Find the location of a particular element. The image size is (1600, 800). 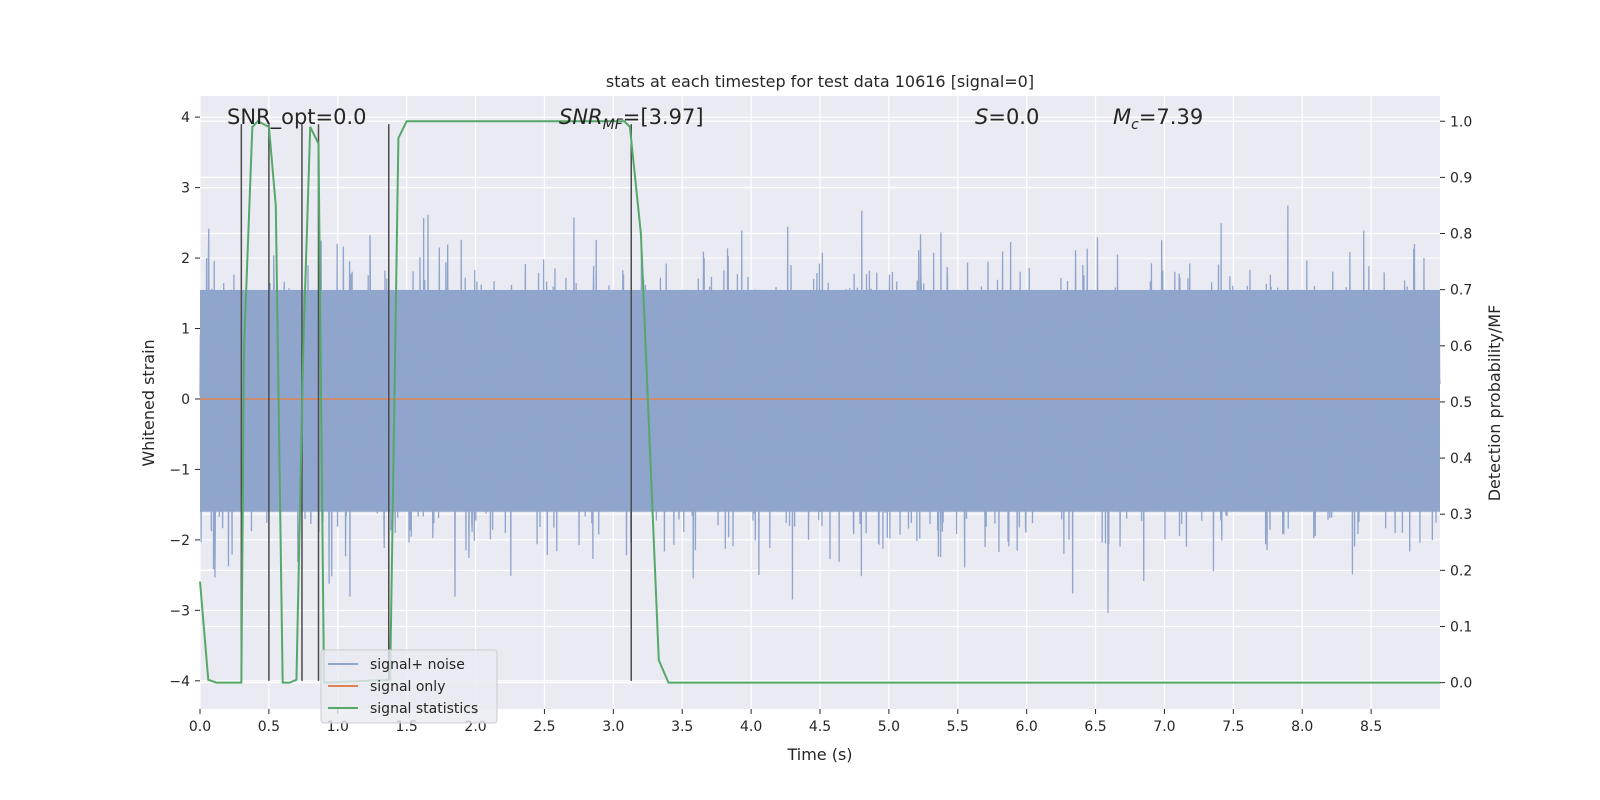

x-tick-label: 5.0 is located at coordinates (889, 727).